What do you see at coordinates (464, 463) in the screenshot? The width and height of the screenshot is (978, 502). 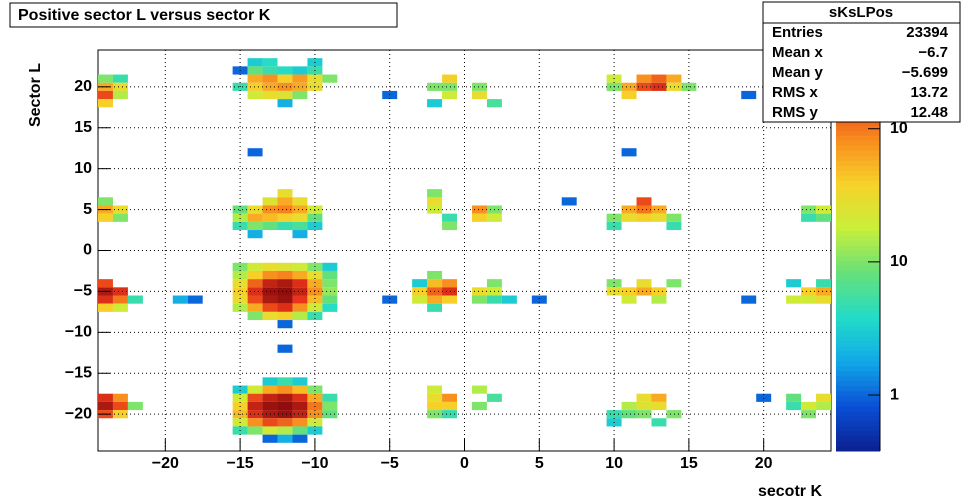 I see `x-tick-label: 0` at bounding box center [464, 463].